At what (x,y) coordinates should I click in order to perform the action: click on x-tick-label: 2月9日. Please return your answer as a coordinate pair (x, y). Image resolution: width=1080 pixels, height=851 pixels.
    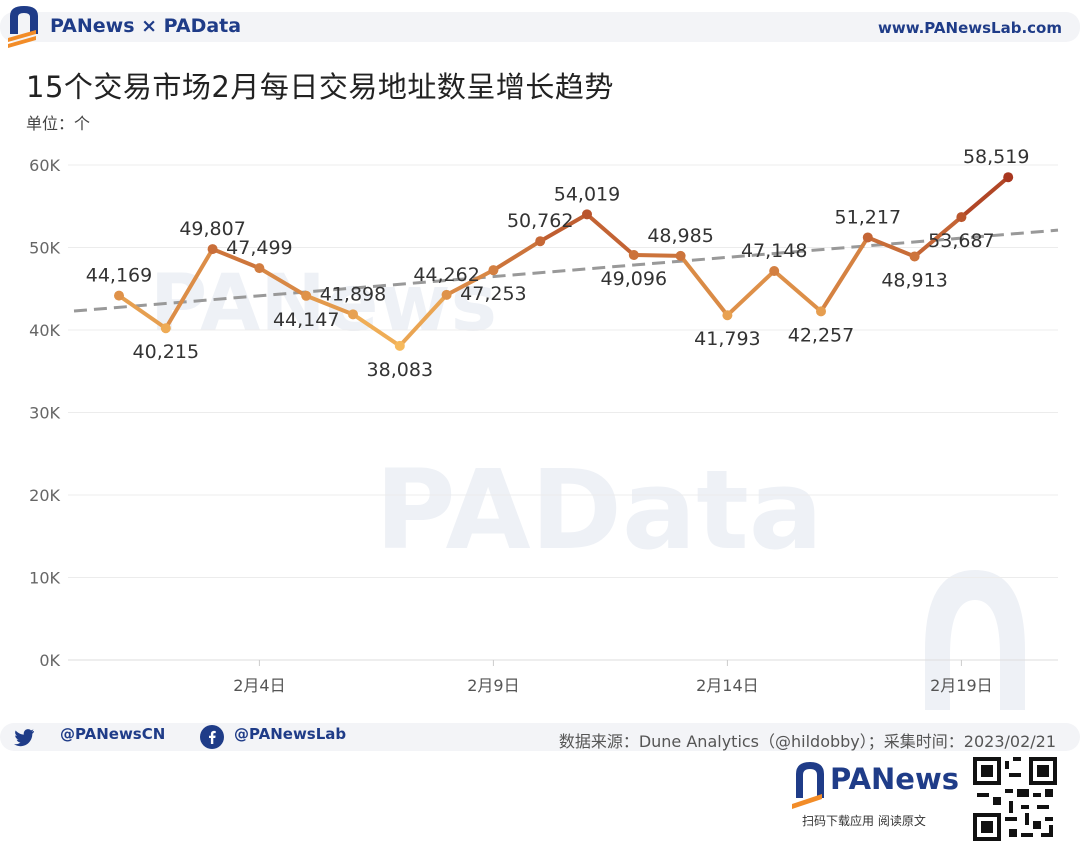
    Looking at the image, I should click on (493, 685).